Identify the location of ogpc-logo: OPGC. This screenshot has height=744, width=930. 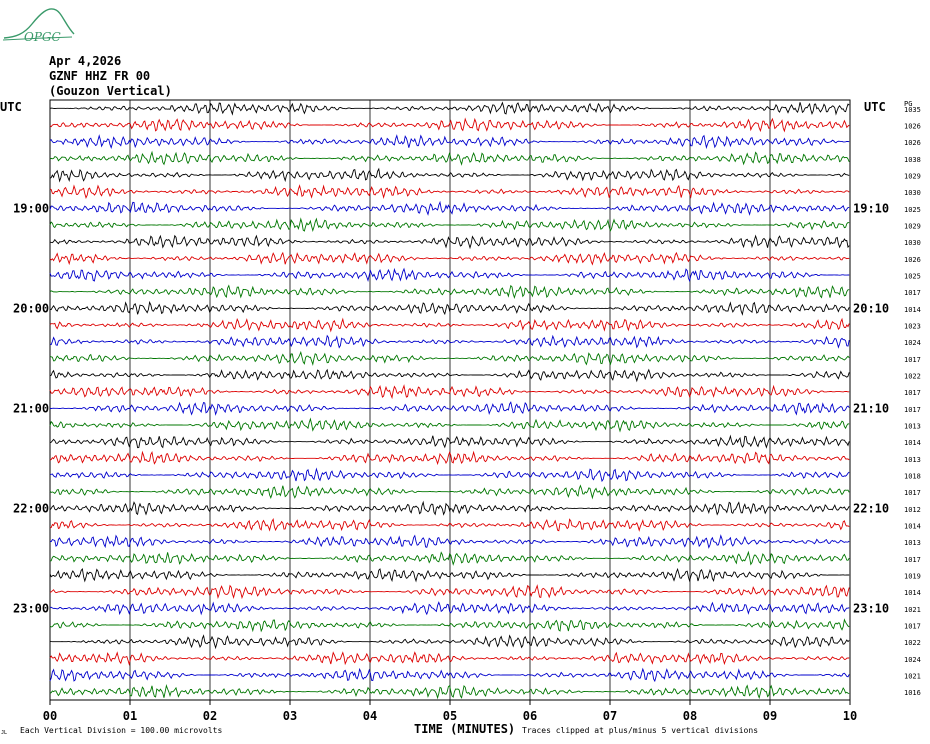
(38, 26).